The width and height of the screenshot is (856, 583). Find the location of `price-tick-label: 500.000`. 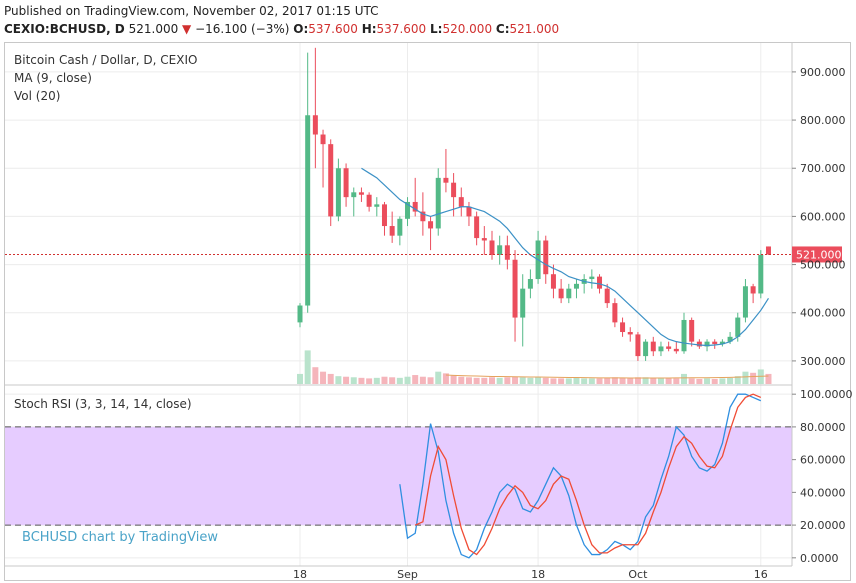

price-tick-label: 500.000 is located at coordinates (823, 265).